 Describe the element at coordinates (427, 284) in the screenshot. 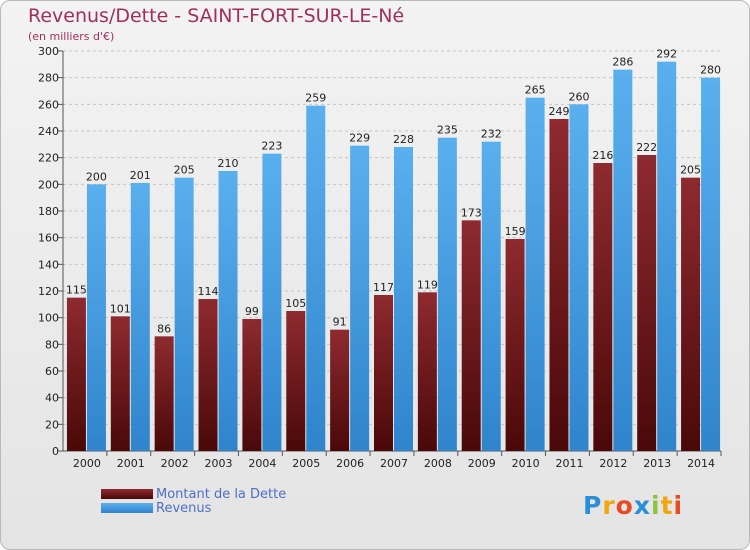

I see `data-label: 119` at that location.